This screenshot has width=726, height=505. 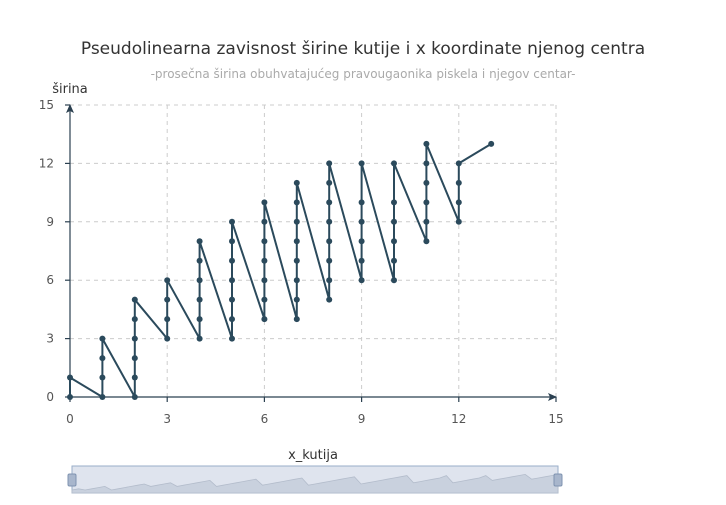 I want to click on x-tick-label: 15, so click(x=555, y=419).